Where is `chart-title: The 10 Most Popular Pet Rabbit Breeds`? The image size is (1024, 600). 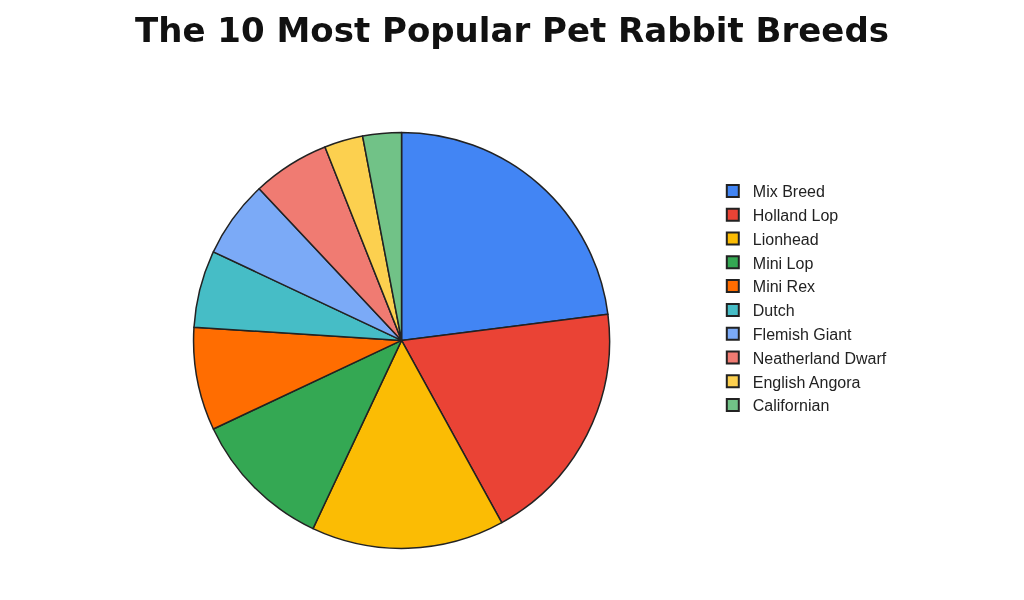
chart-title: The 10 Most Popular Pet Rabbit Breeds is located at coordinates (512, 29).